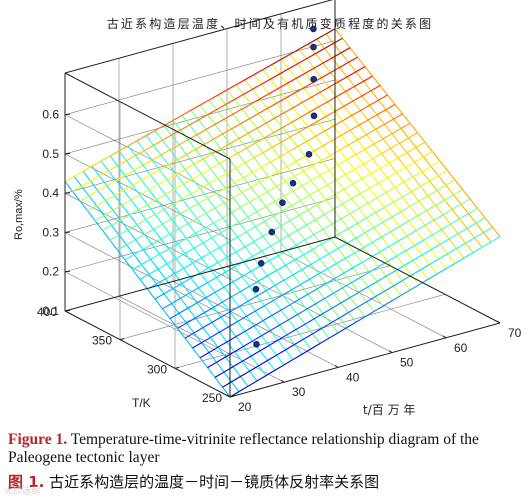  What do you see at coordinates (147, 354) in the screenshot?
I see `y-axis-line` at bounding box center [147, 354].